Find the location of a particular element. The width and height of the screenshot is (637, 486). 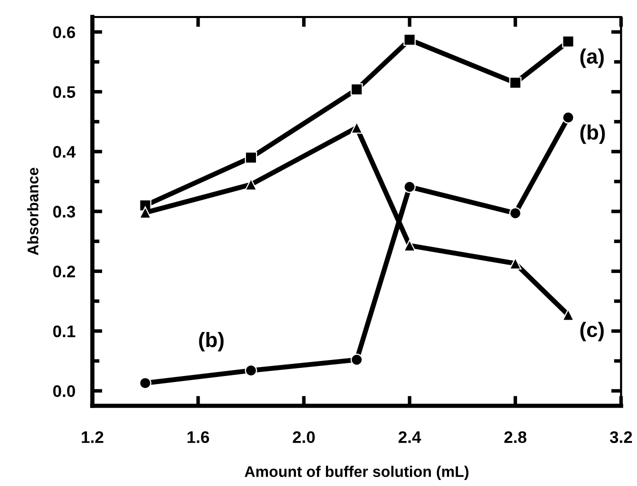

legend-label: (b) is located at coordinates (592, 134).